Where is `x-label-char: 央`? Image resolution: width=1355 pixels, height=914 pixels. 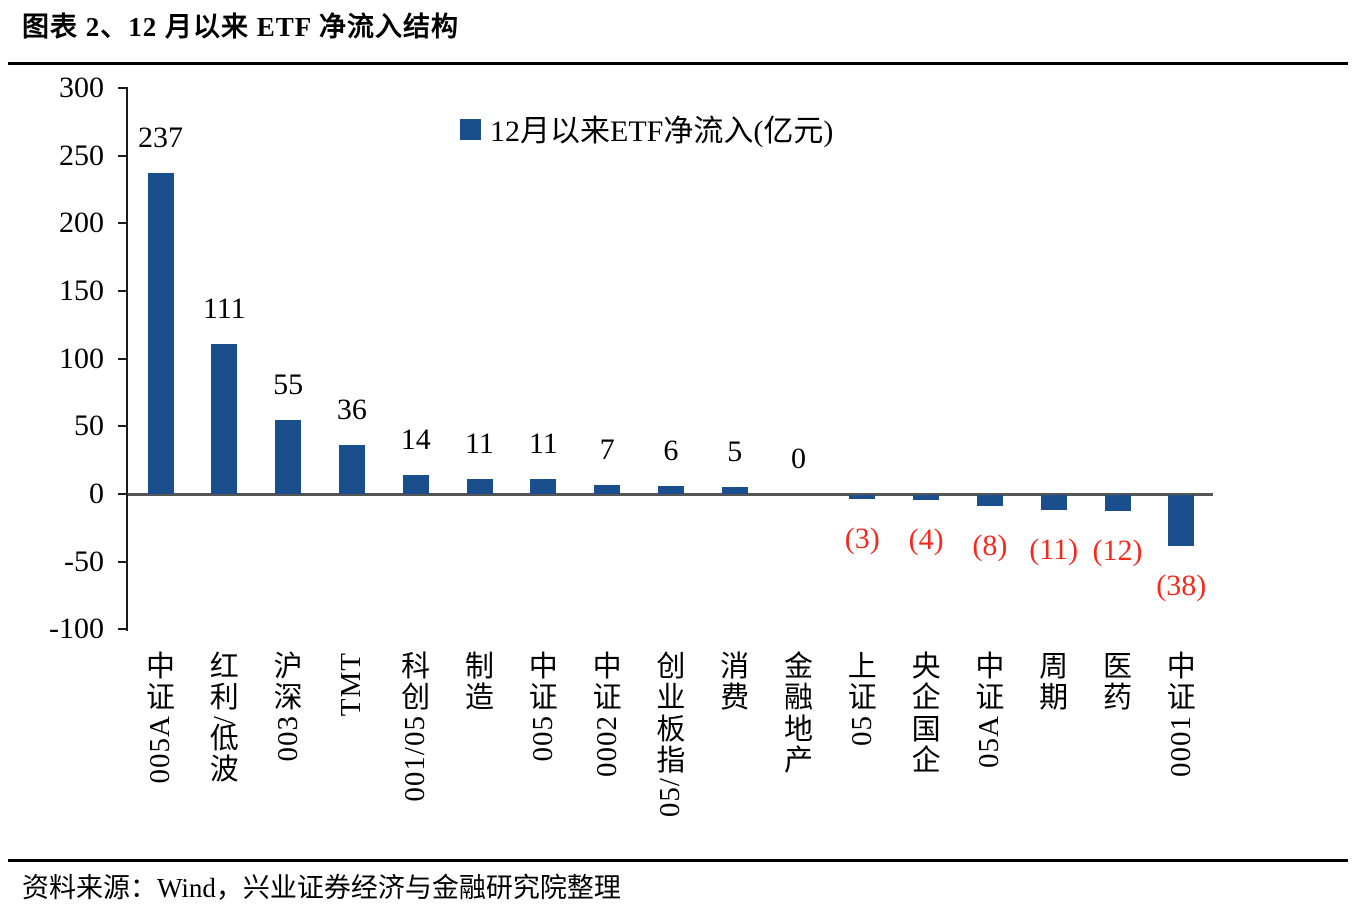 x-label-char: 央 is located at coordinates (926, 667).